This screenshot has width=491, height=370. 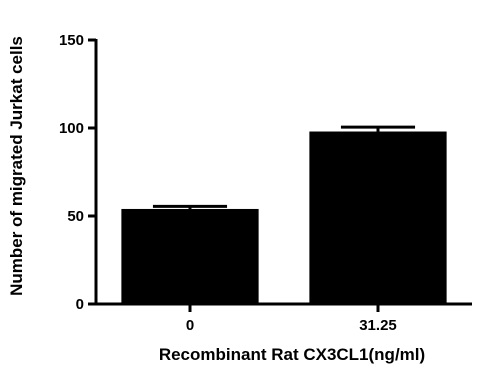 What do you see at coordinates (283, 318) in the screenshot?
I see `x-axis: 0 31.25` at bounding box center [283, 318].